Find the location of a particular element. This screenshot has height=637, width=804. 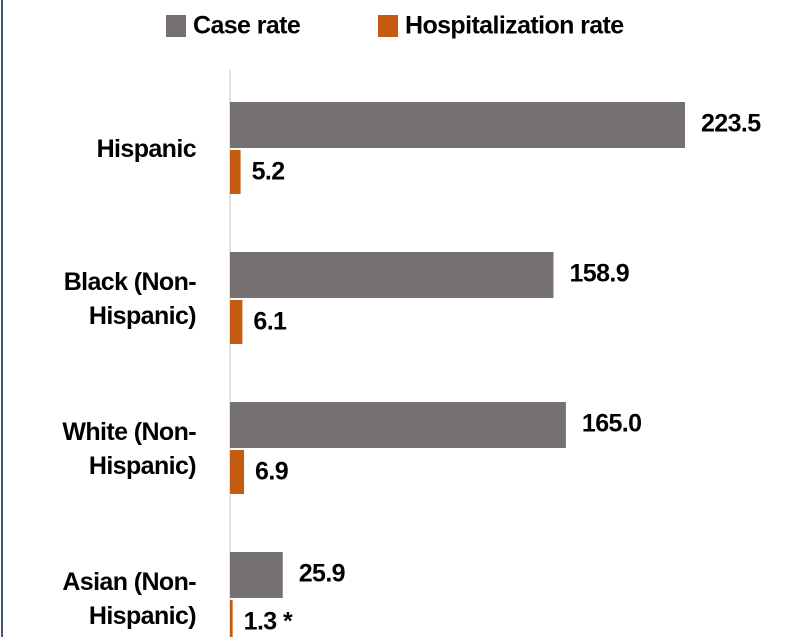

category-label: Hispanic is located at coordinates (146, 149).